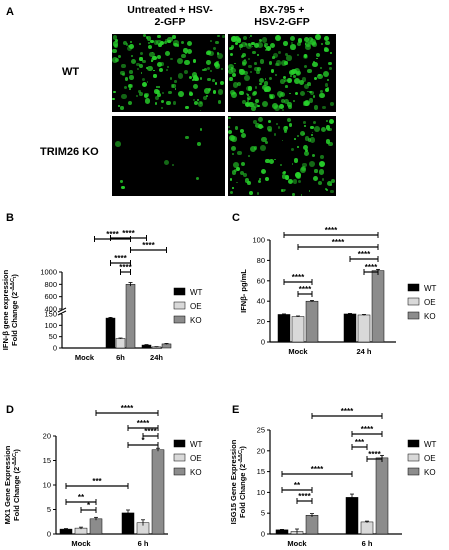 The width and height of the screenshot is (449, 550). Describe the element at coordinates (261, 430) in the screenshot. I see `y-tick-label: 25` at that location.